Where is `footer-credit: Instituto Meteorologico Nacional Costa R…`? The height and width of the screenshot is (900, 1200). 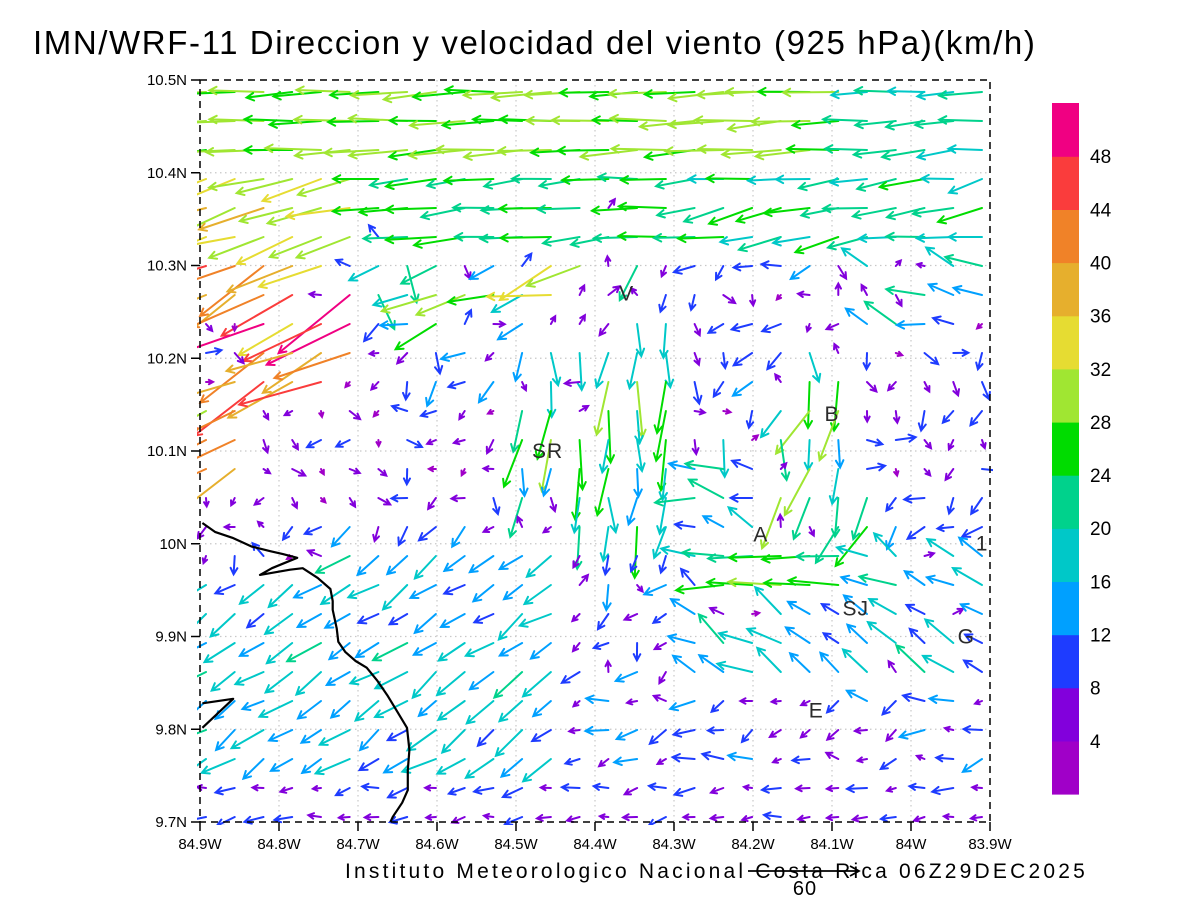 footer-credit: Instituto Meteorologico Nacional Costa R… is located at coordinates (717, 871).